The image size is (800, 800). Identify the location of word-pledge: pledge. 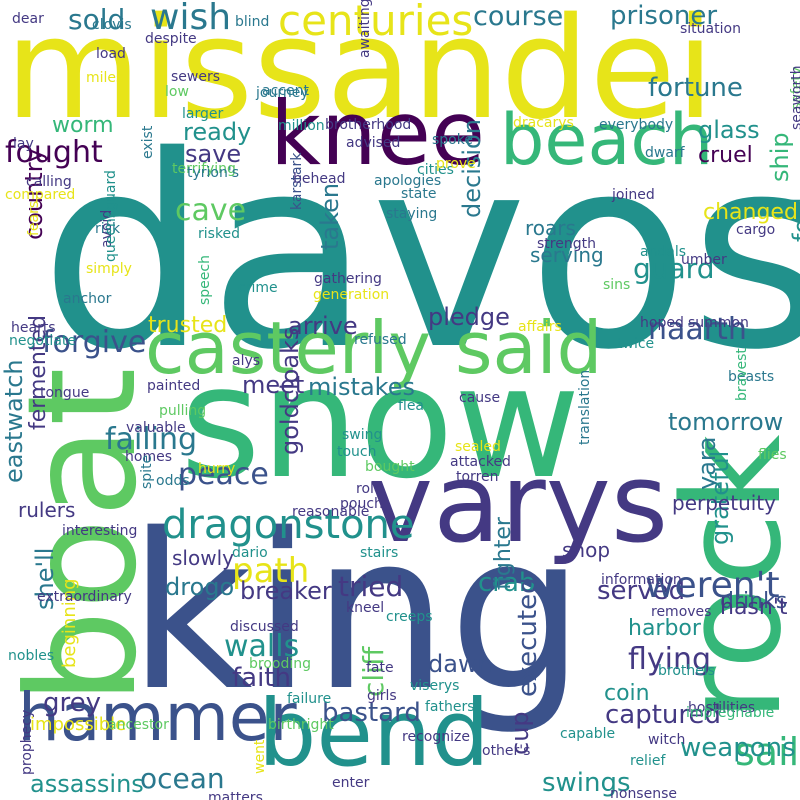
(469, 317).